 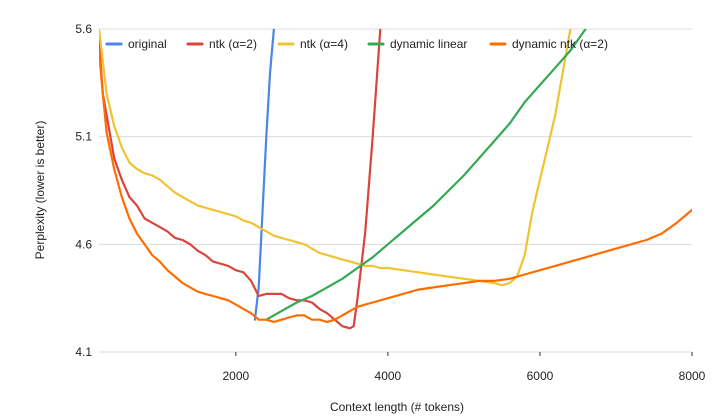 What do you see at coordinates (397, 407) in the screenshot?
I see `x-axis-title: Context length (# tokens)` at bounding box center [397, 407].